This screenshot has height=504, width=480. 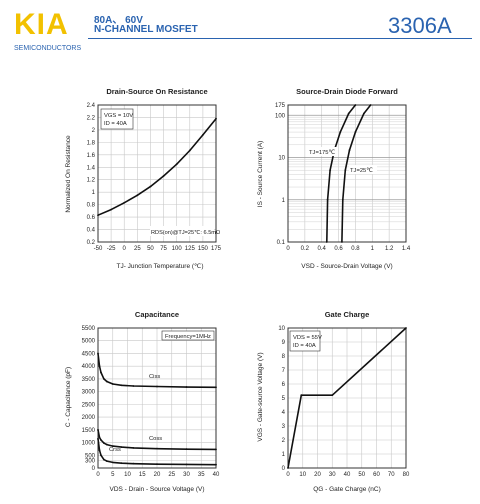 What do you see at coordinates (154, 377) in the screenshot?
I see `chart3-series-1-label: Ciss` at bounding box center [154, 377].